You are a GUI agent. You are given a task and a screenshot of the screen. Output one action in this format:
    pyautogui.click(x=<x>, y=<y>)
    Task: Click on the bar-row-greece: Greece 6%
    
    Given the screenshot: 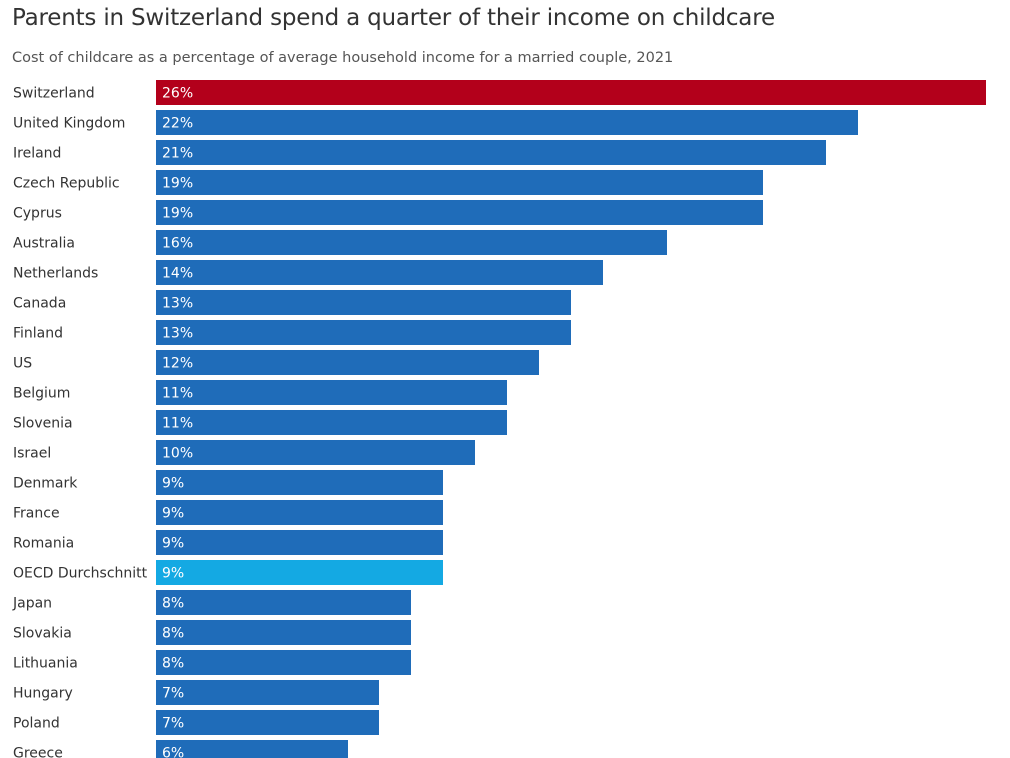 What is the action you would take?
    pyautogui.click(x=180, y=749)
    